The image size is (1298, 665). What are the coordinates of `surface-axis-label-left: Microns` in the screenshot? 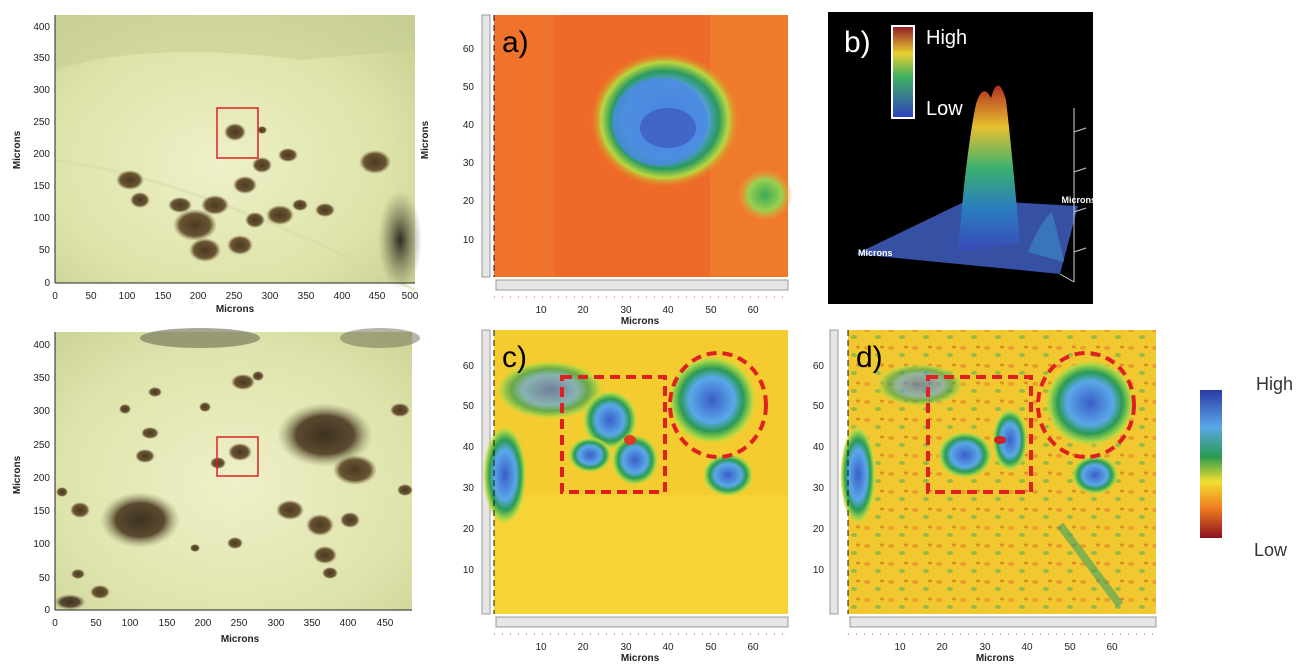 It's located at (875, 253).